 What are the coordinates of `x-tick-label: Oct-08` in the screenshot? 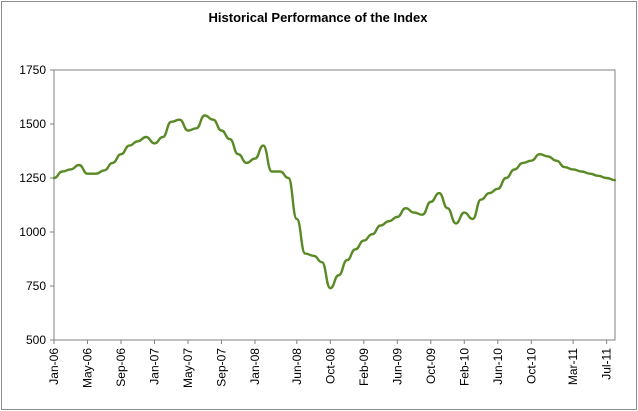 It's located at (330, 366).